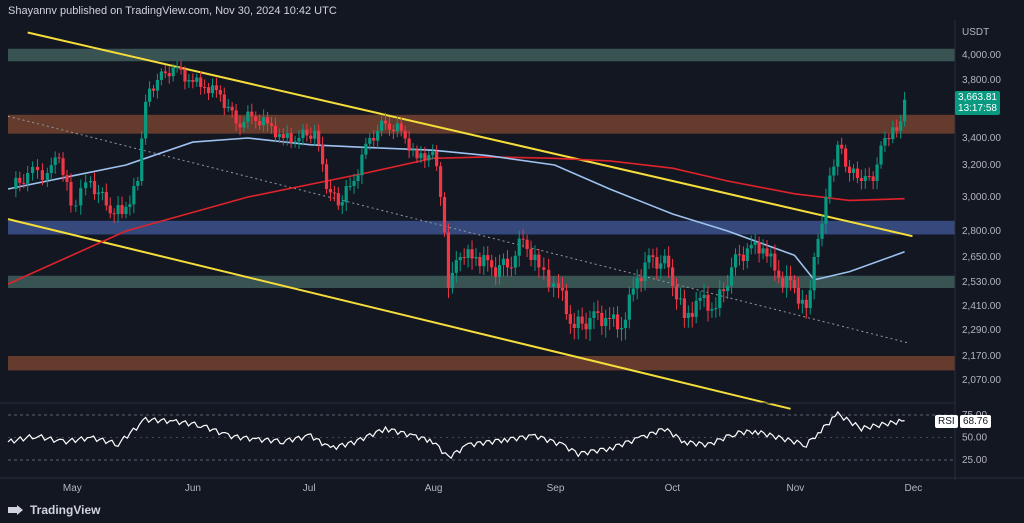 The width and height of the screenshot is (1024, 523). Describe the element at coordinates (913, 488) in the screenshot. I see `time-axis-label: Dec` at that location.